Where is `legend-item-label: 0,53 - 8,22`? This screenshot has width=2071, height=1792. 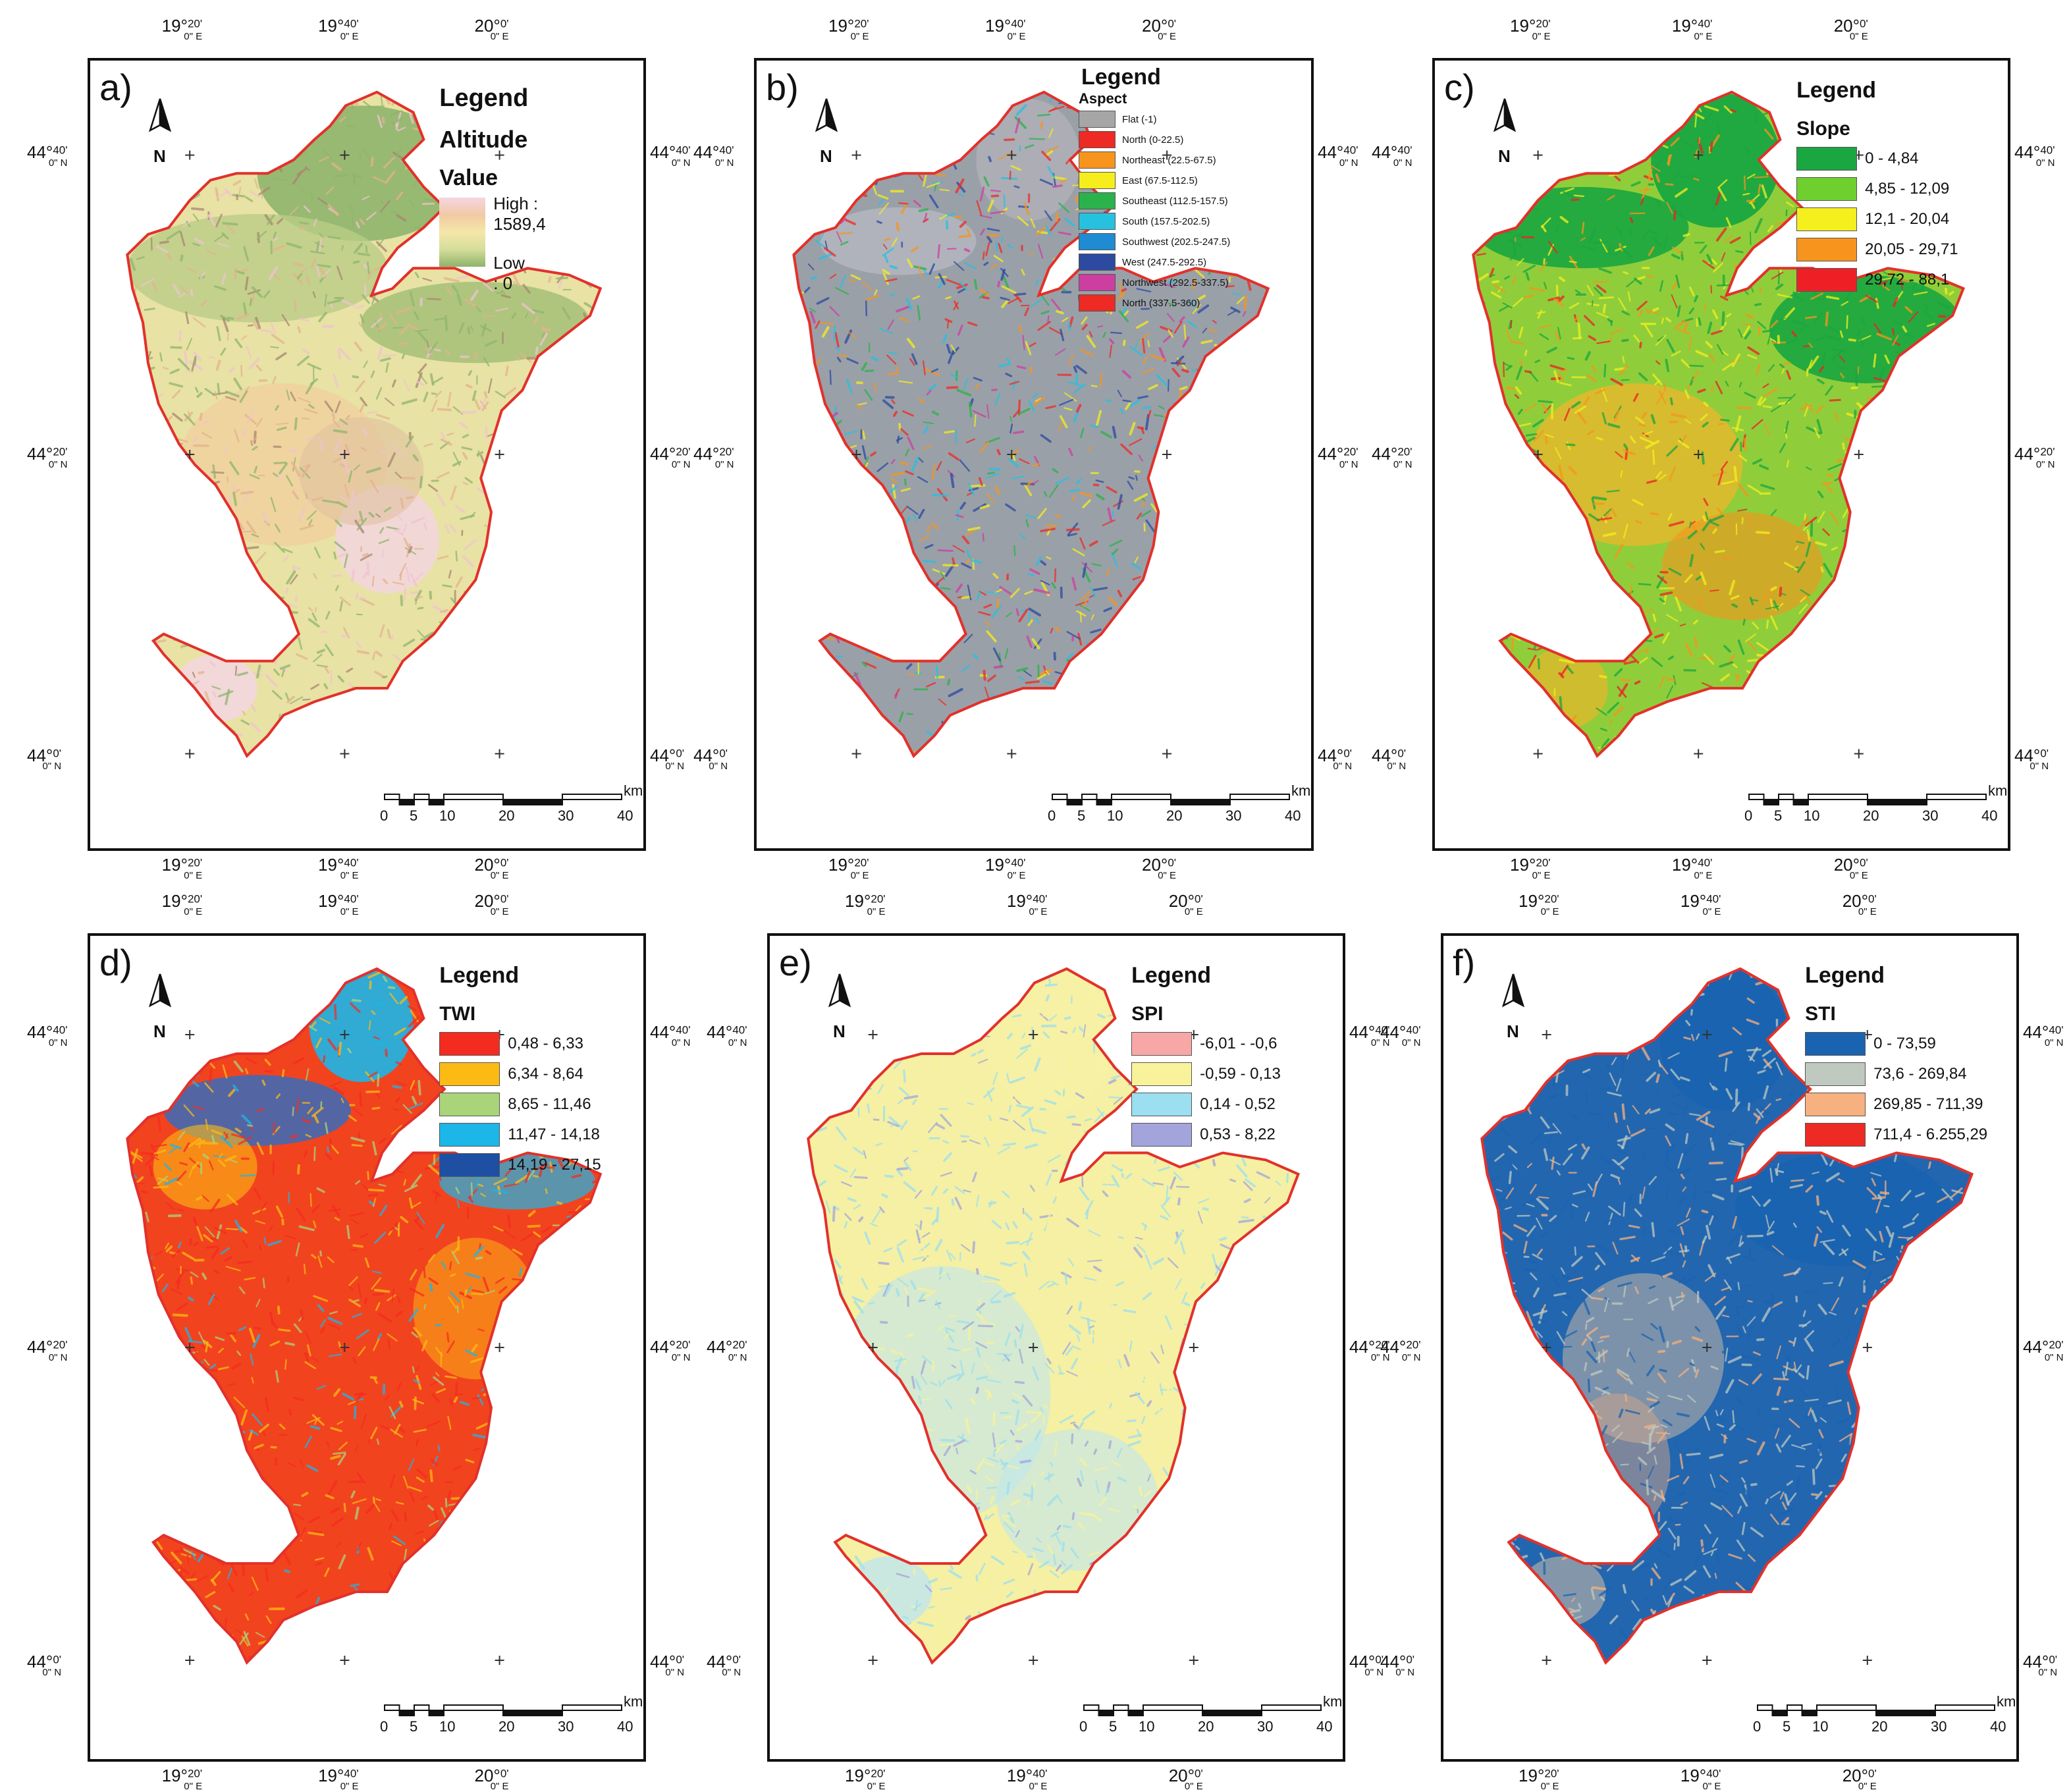 legend-item-label: 0,53 - 8,22 is located at coordinates (1238, 1135).